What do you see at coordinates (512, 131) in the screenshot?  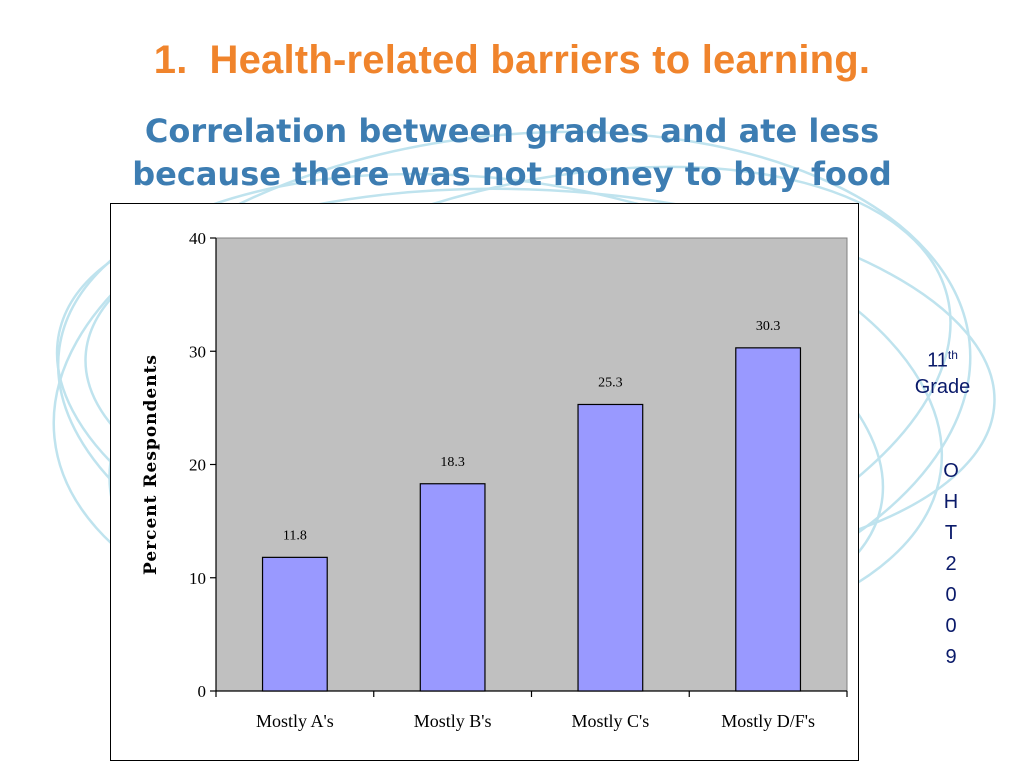 I see `subtitle-line-1: Correlation between grades and ate less` at bounding box center [512, 131].